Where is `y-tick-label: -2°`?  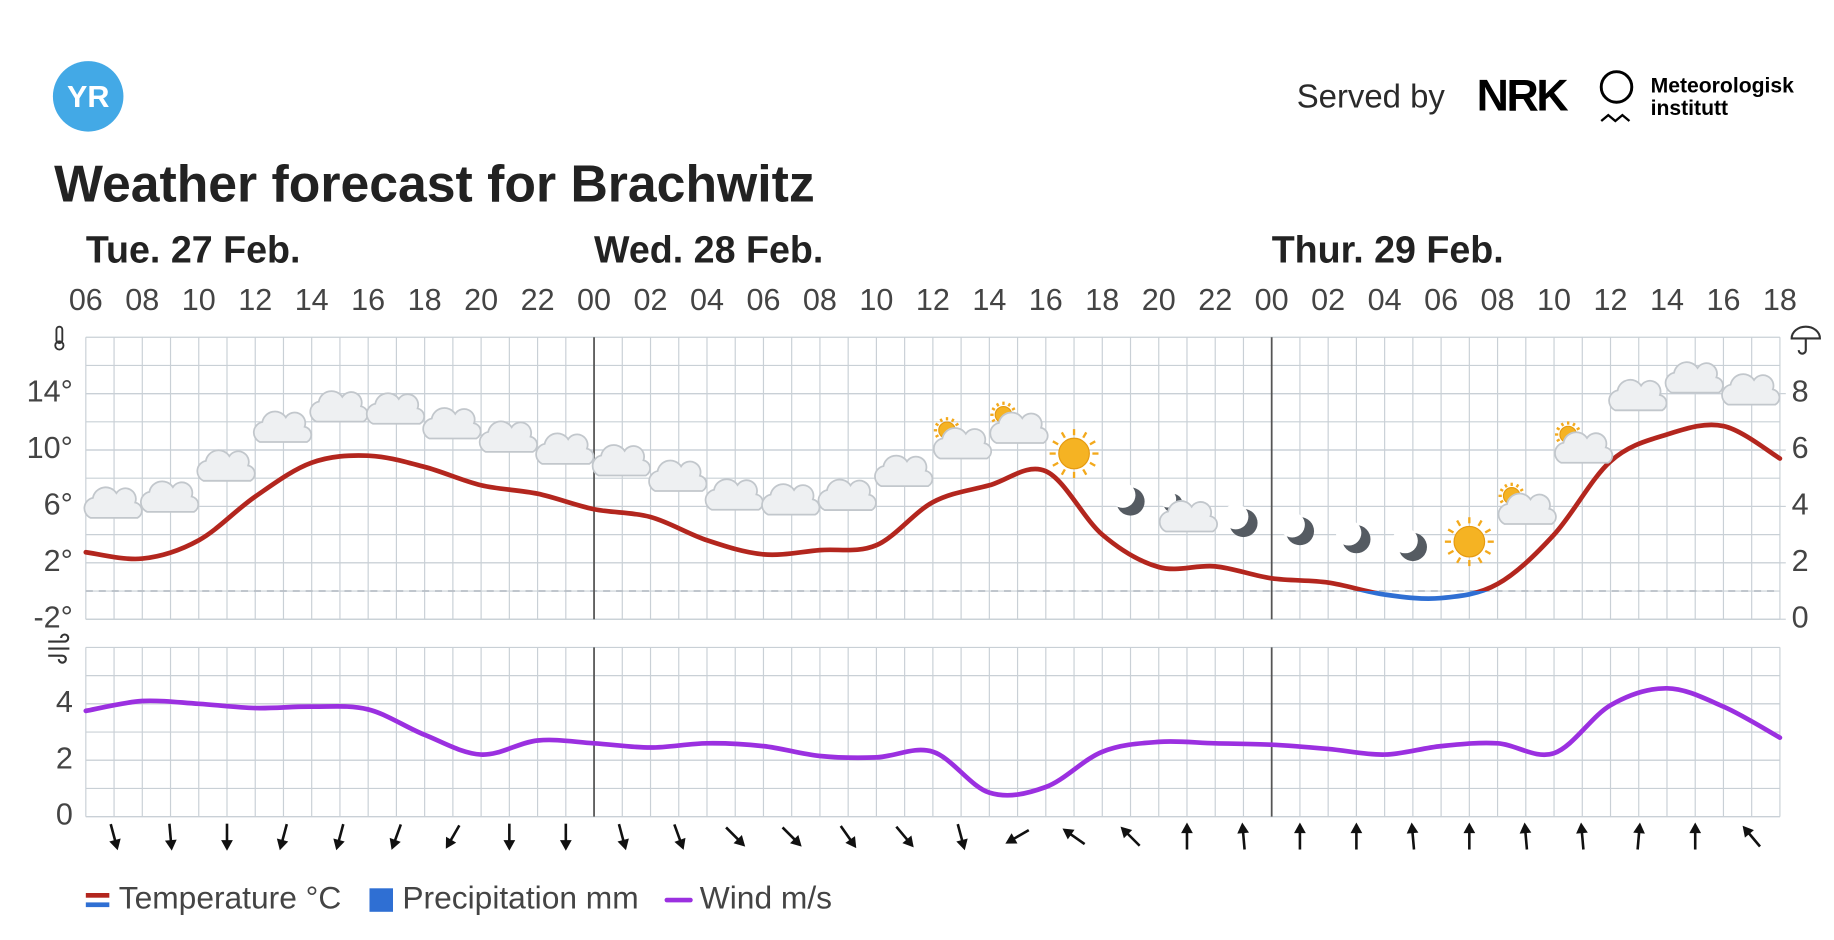 y-tick-label: -2° is located at coordinates (52, 617).